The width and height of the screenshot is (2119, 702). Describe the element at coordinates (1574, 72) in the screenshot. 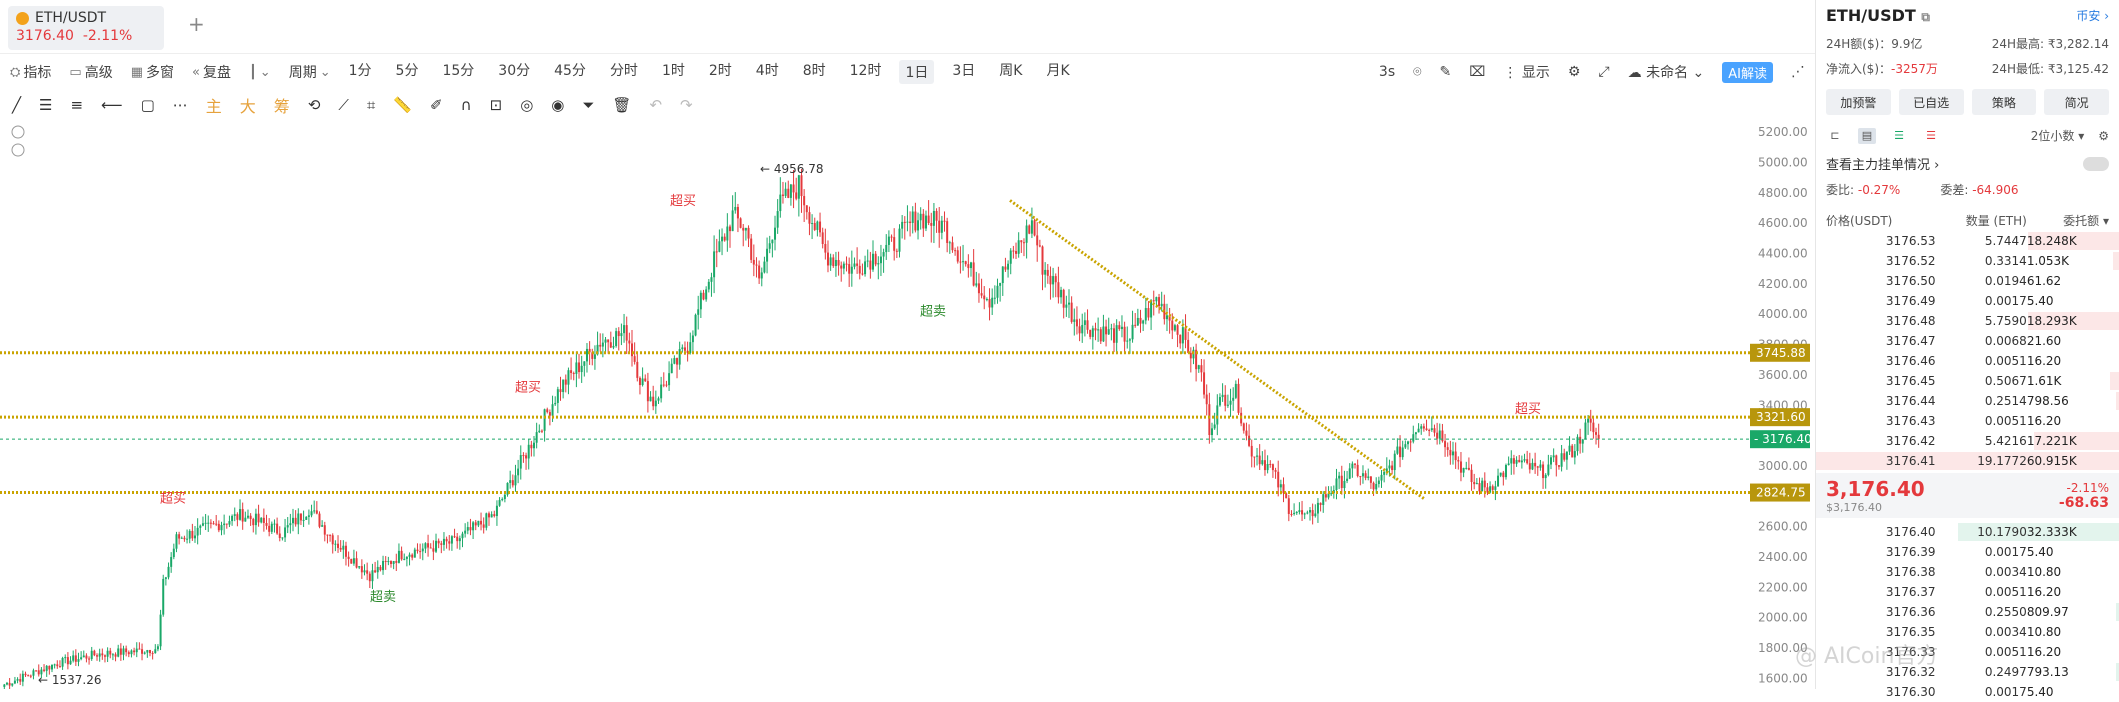

I see `settings-icon: ⚙` at that location.